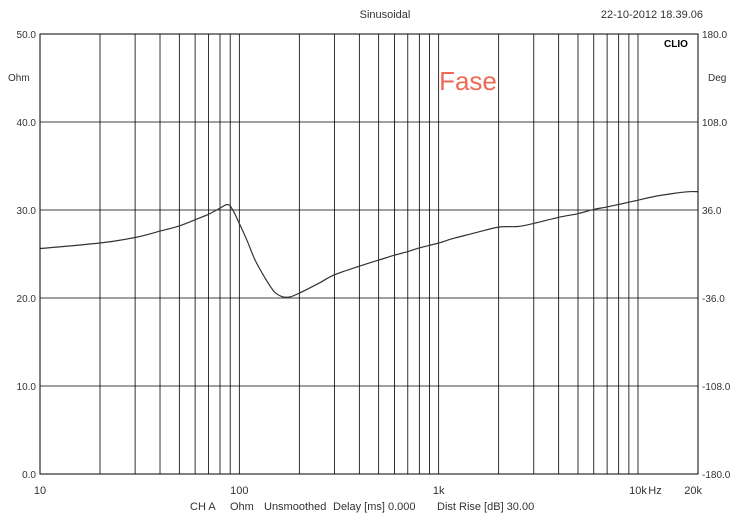 This screenshot has height=519, width=755. Describe the element at coordinates (485, 507) in the screenshot. I see `footer-dist-rise: Dist Rise [dB] 30.00` at that location.